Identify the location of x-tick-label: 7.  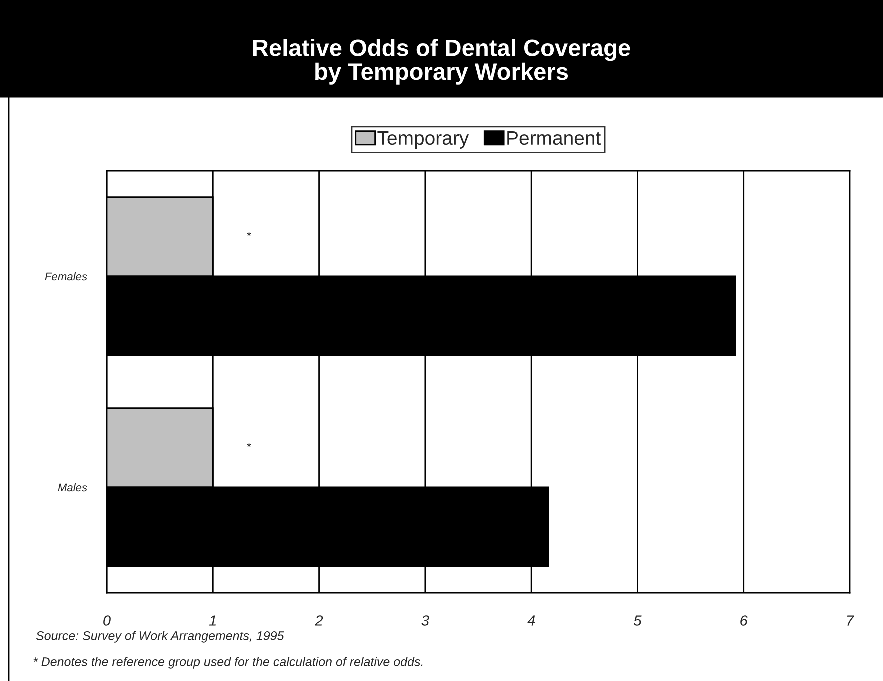
(851, 621).